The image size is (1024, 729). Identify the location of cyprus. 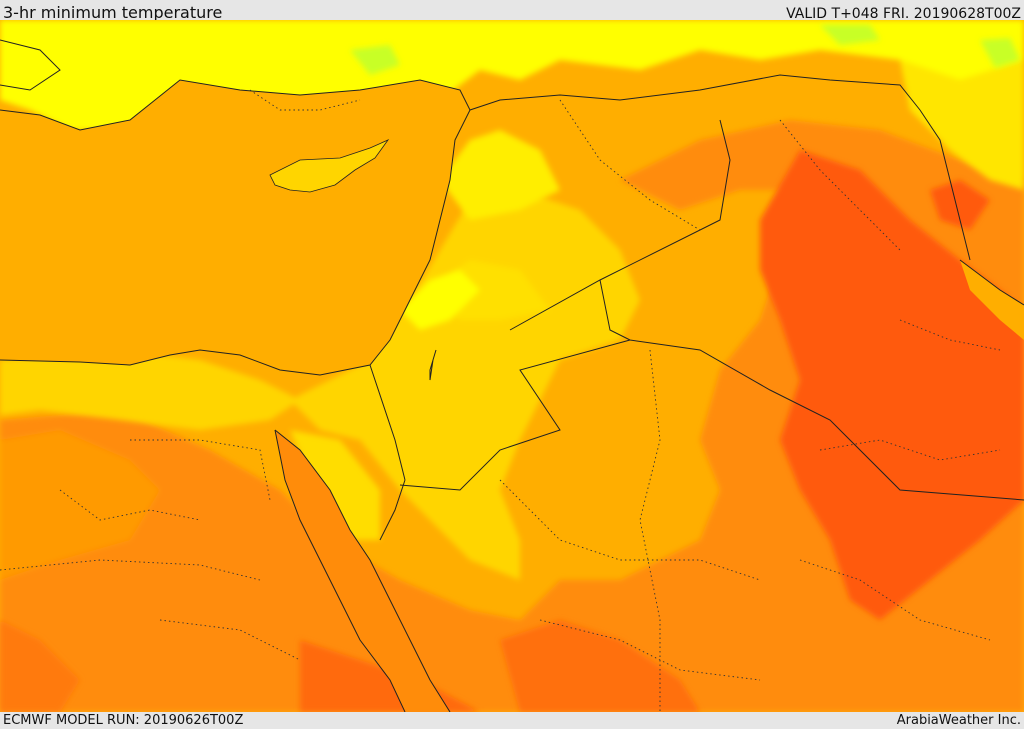
(329, 166).